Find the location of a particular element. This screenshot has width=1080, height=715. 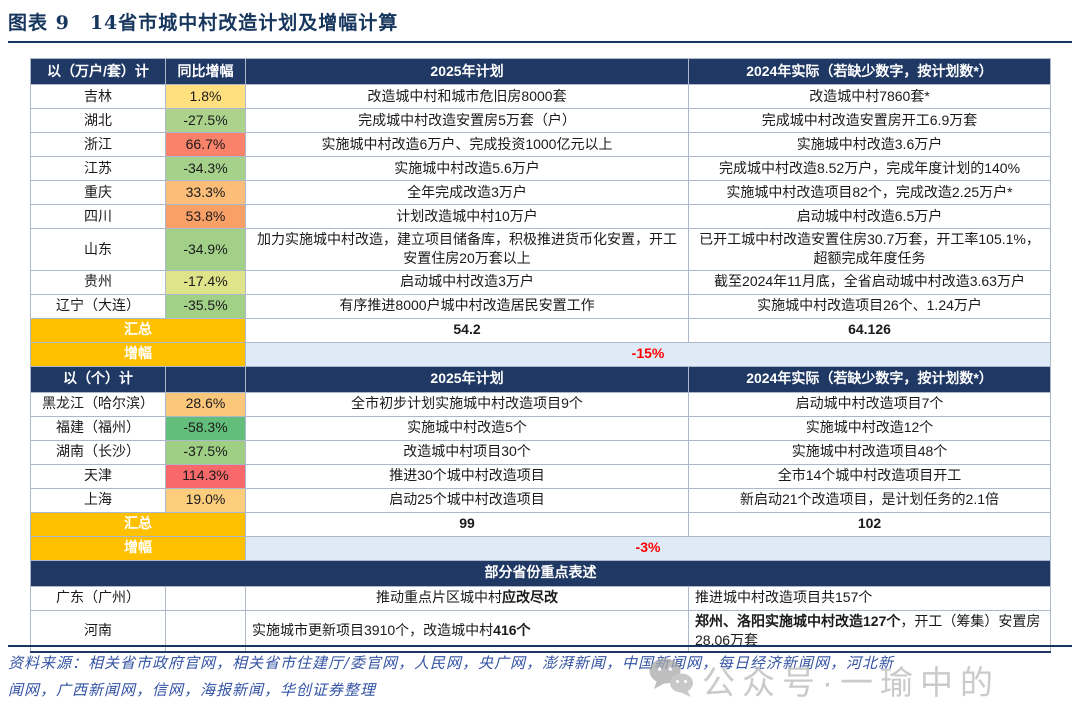

growth-cell: -37.5% is located at coordinates (205, 452).